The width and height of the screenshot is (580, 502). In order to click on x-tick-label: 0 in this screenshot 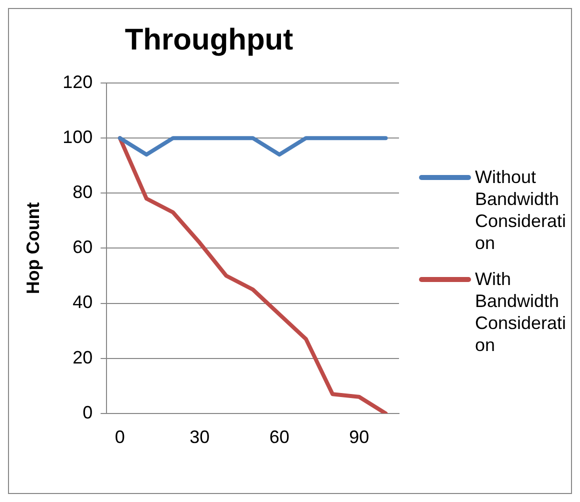, I will do `click(119, 437)`.